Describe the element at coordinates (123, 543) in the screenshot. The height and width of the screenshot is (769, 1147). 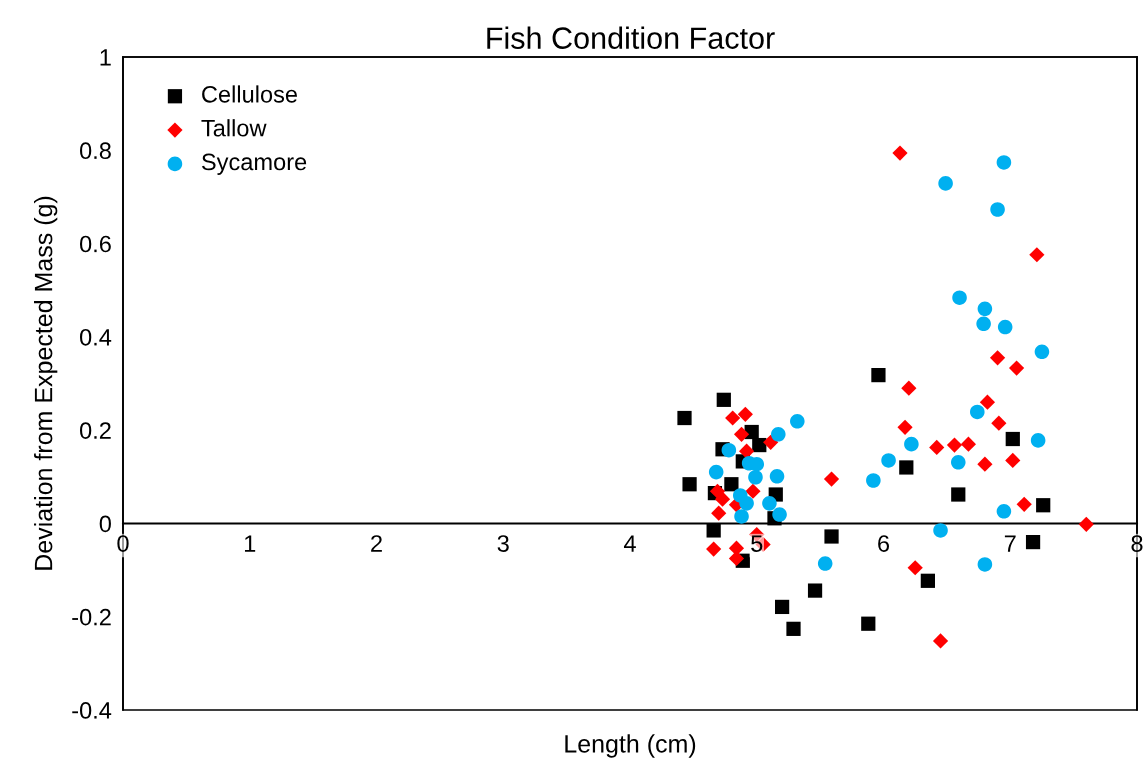
I see `x-tick-label: 0` at that location.